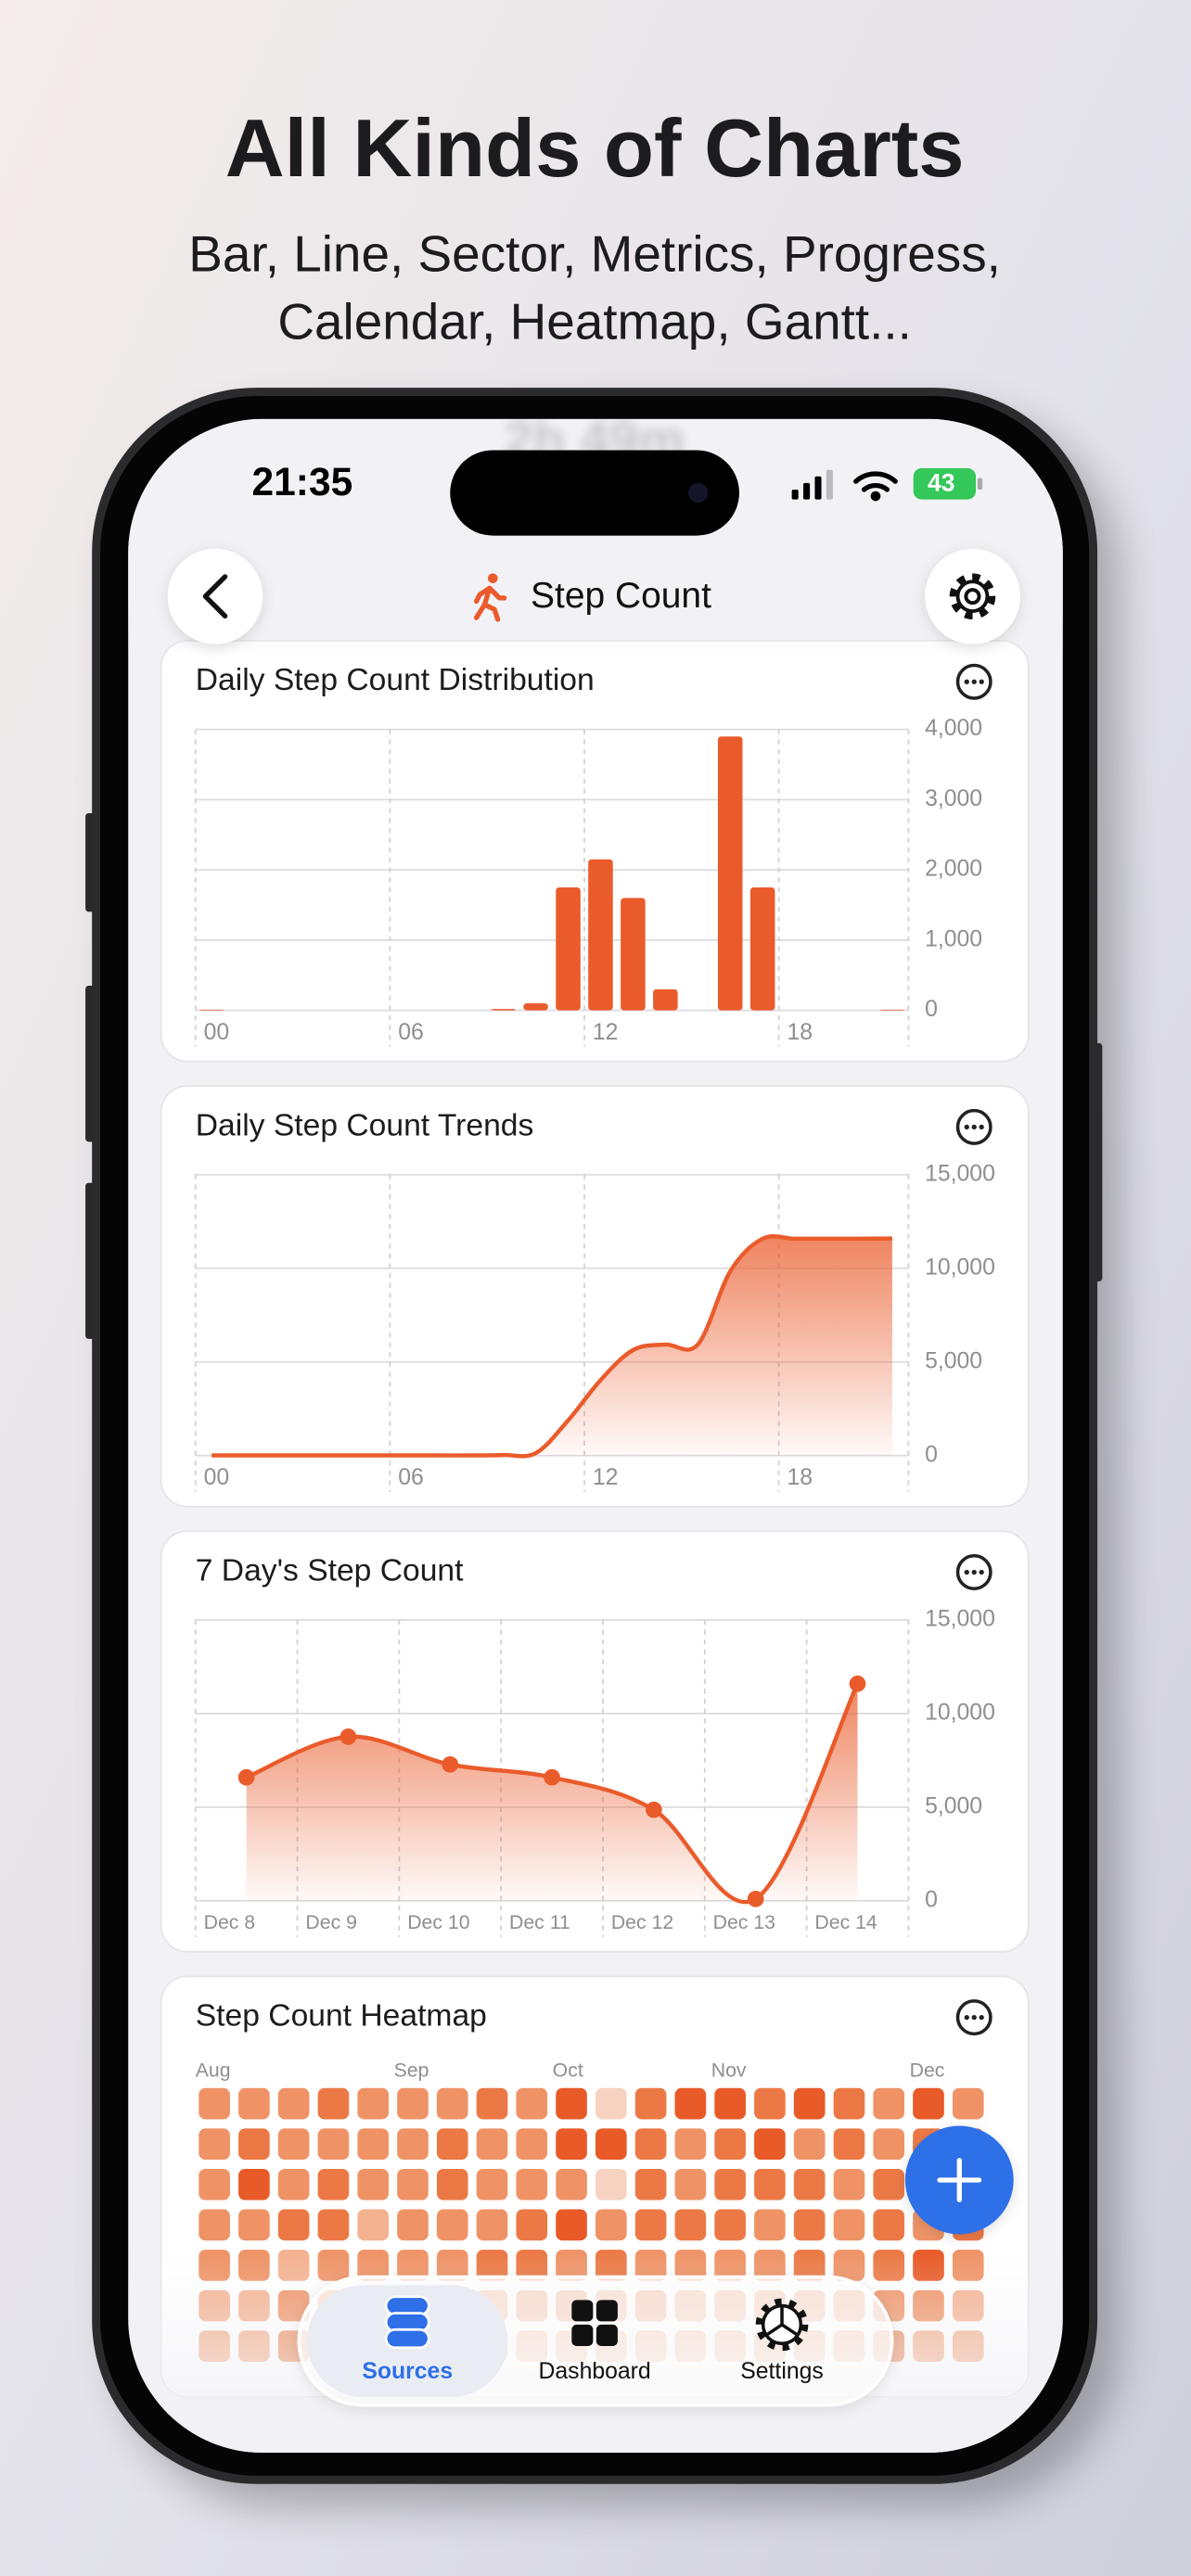  I want to click on tab-bar: Sources Dashboard Settings, so click(595, 2341).